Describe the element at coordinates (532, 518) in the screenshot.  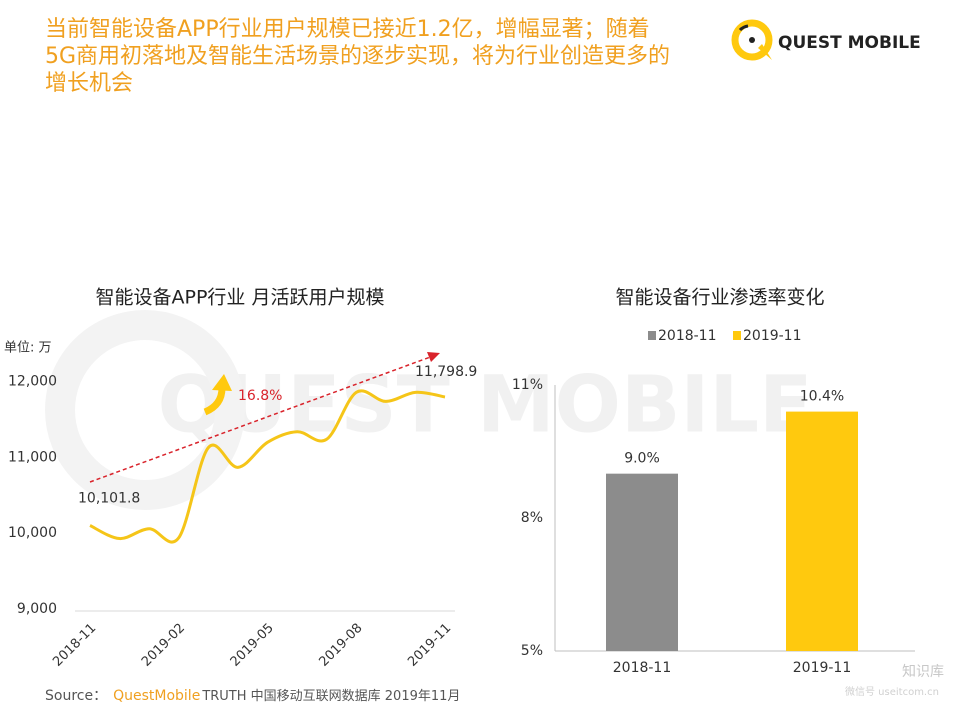
I see `y-tick-label: 8%` at that location.